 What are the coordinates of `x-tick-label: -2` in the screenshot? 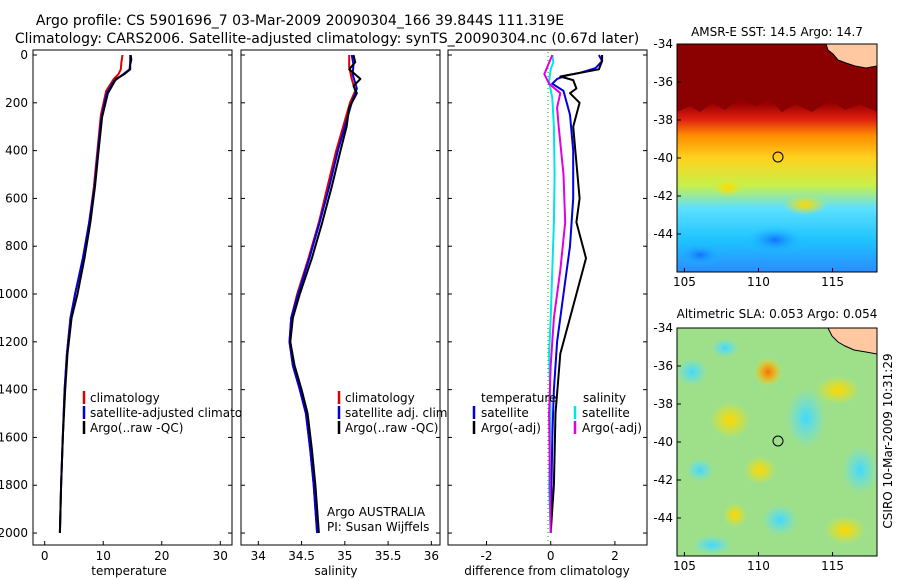 It's located at (487, 556).